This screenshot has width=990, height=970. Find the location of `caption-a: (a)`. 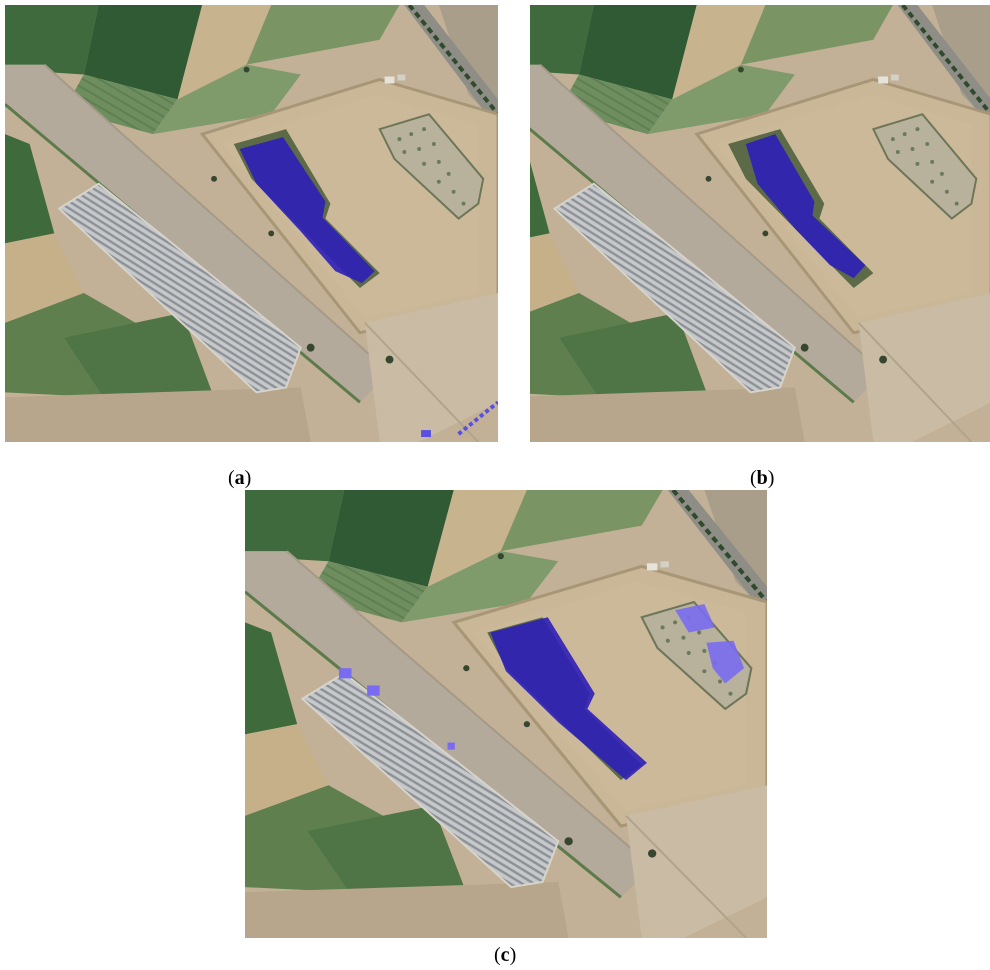

caption-a: (a) is located at coordinates (240, 478).